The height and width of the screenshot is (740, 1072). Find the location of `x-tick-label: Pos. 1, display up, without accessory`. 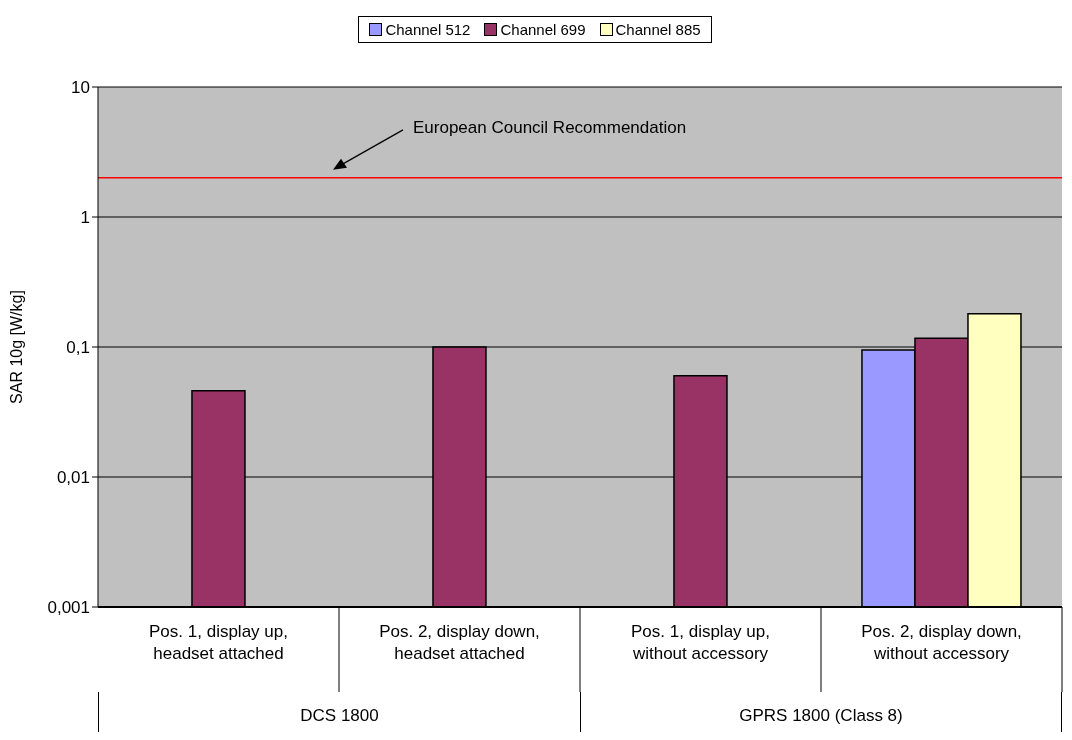

x-tick-label: Pos. 1, display up, without accessory is located at coordinates (700, 642).